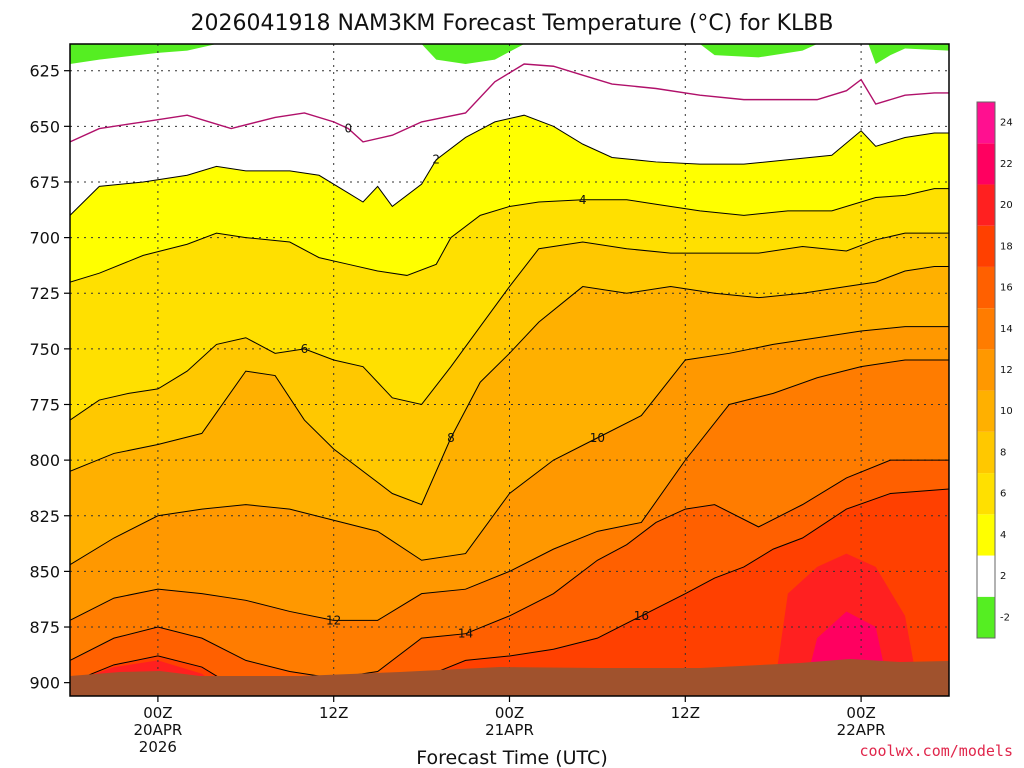 The height and width of the screenshot is (768, 1024). Describe the element at coordinates (44, 126) in the screenshot. I see `y-tick-label-650: 650` at that location.